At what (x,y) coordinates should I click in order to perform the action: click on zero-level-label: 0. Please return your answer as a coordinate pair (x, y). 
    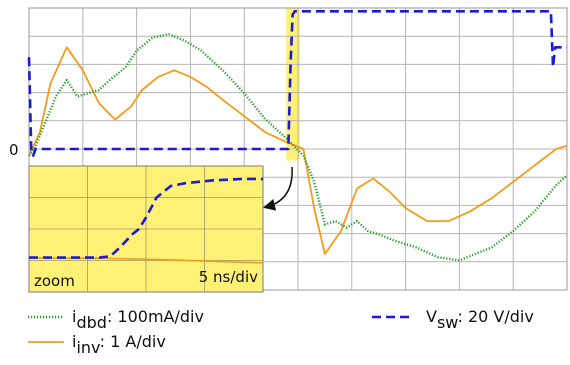
    Looking at the image, I should click on (14, 150).